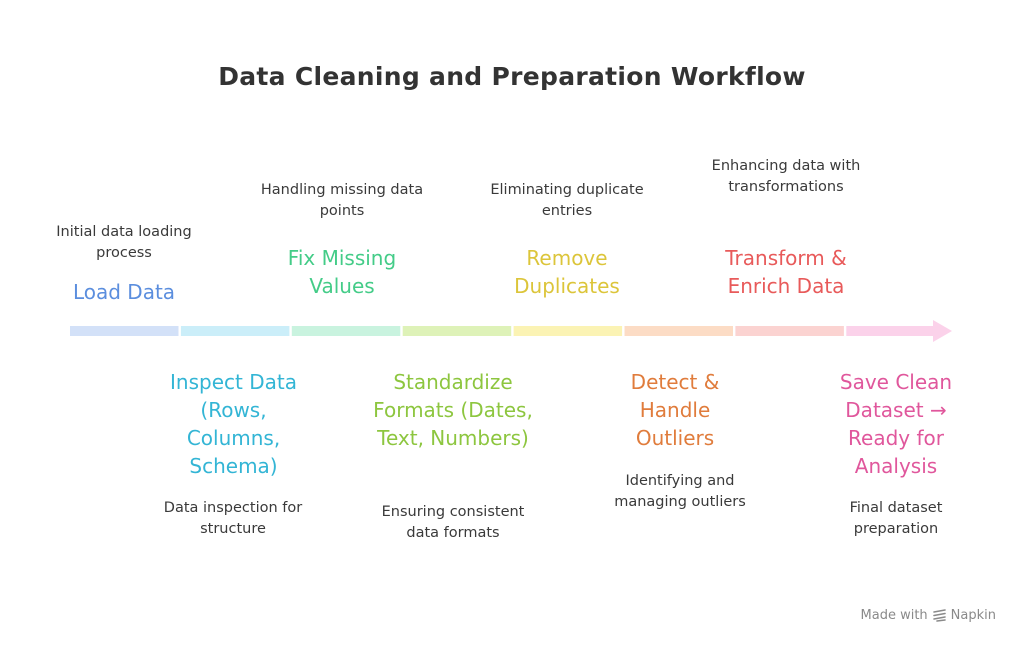 The width and height of the screenshot is (1024, 650). Describe the element at coordinates (973, 615) in the screenshot. I see `napkin-brand: Napkin` at that location.